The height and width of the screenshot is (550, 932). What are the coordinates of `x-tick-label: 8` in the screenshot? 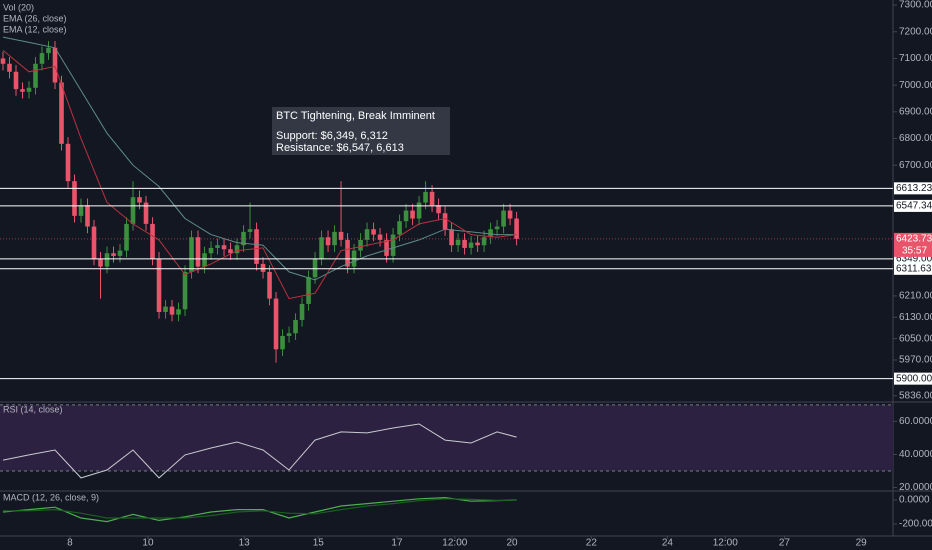 It's located at (70, 543).